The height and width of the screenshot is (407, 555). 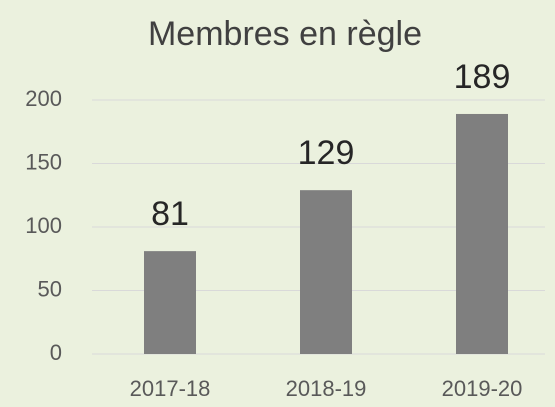 I want to click on value-label: 81, so click(x=170, y=214).